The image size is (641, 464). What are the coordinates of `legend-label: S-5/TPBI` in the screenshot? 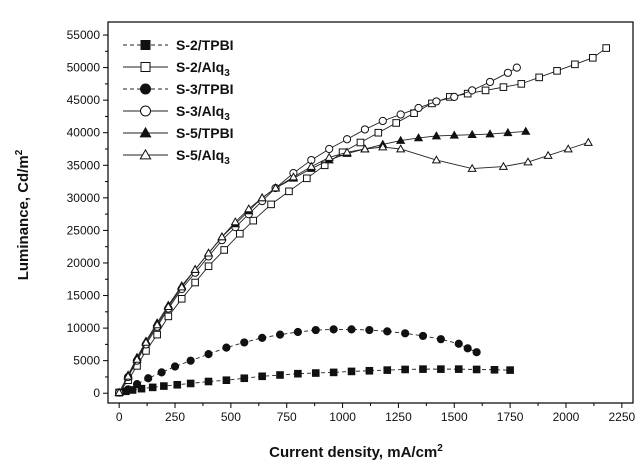 It's located at (205, 133).